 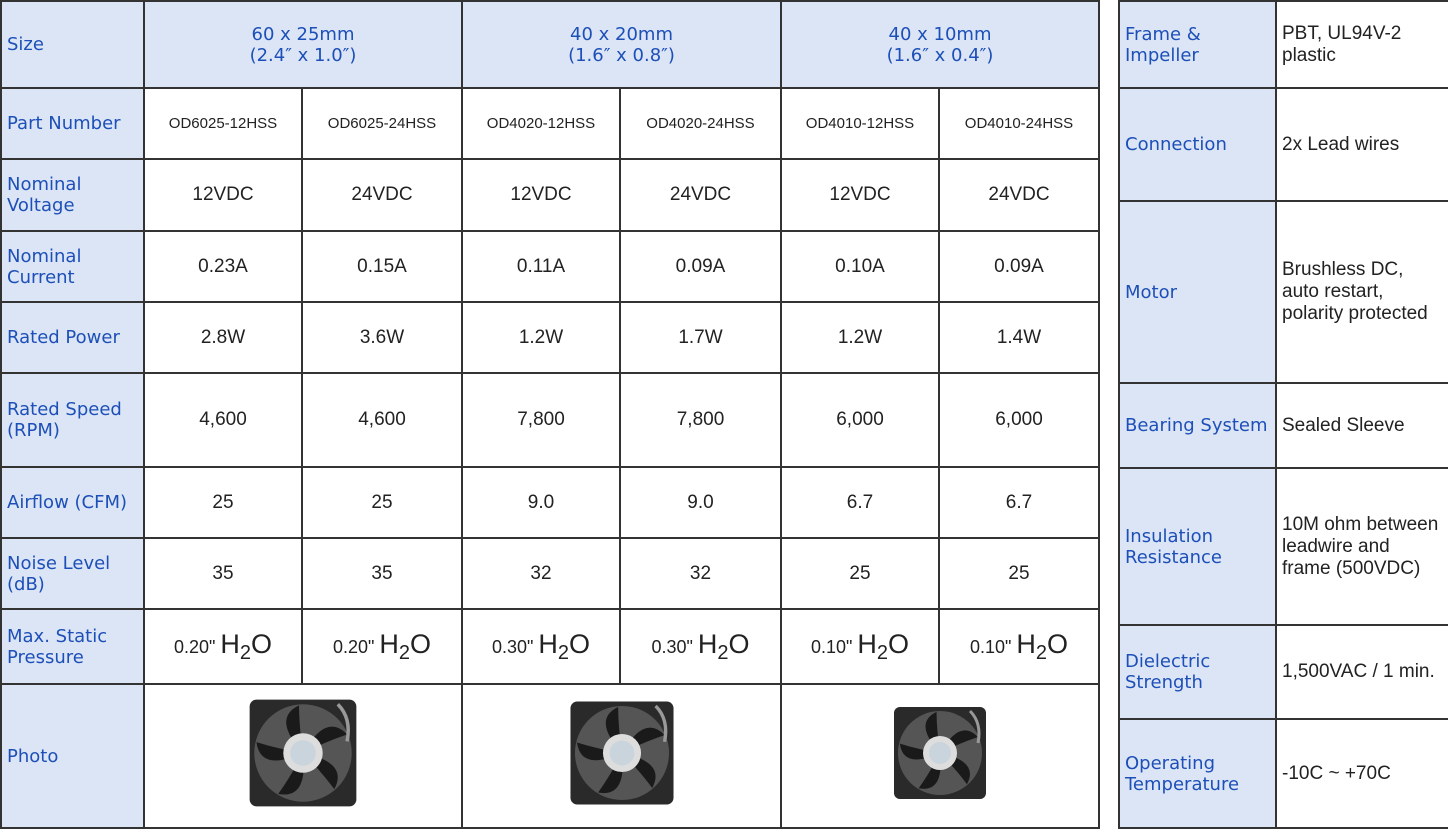 I want to click on cell: 0.23A, so click(x=223, y=266).